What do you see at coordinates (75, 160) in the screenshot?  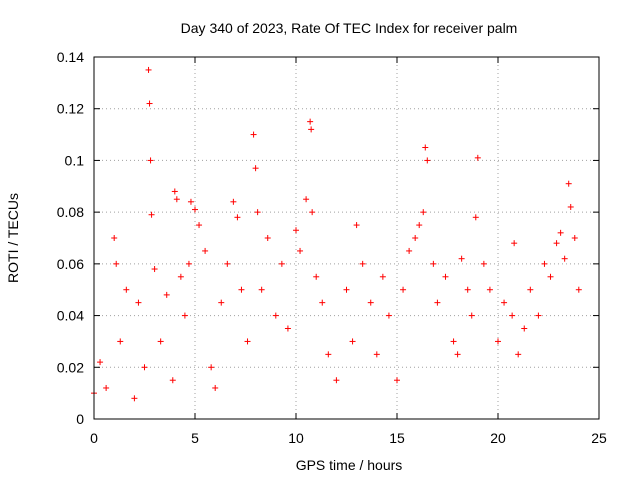 I see `y-tick-label: 0.1` at bounding box center [75, 160].